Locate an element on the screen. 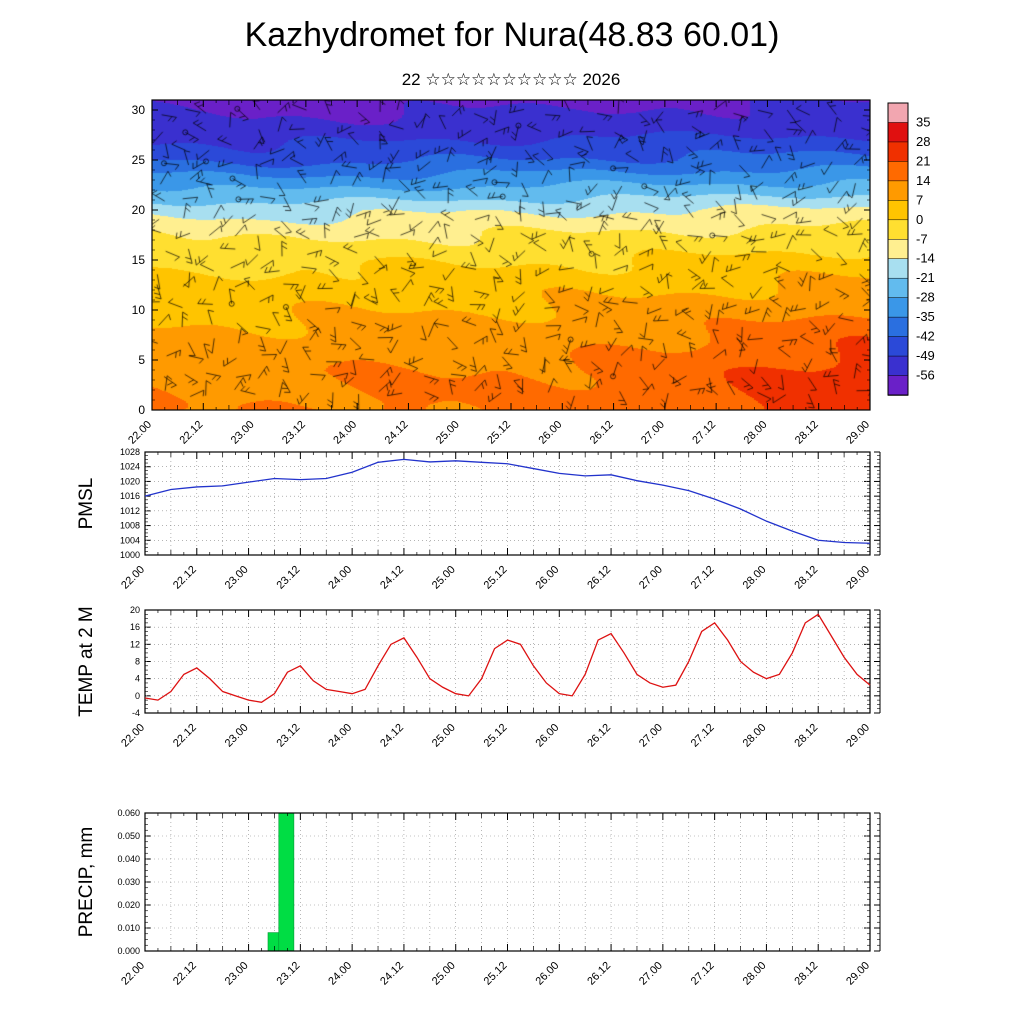 This screenshot has height=1024, width=1024. y-tick-label: 12 is located at coordinates (135, 644).